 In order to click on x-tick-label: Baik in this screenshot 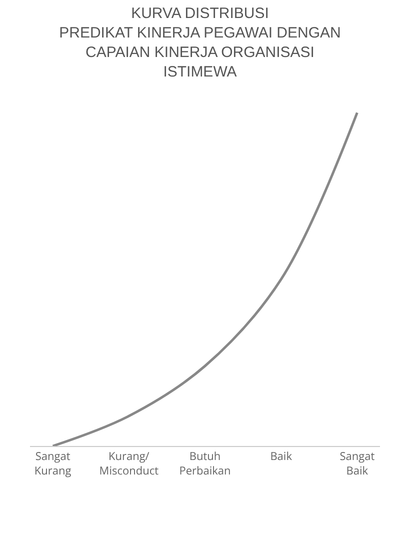, I will do `click(281, 456)`.